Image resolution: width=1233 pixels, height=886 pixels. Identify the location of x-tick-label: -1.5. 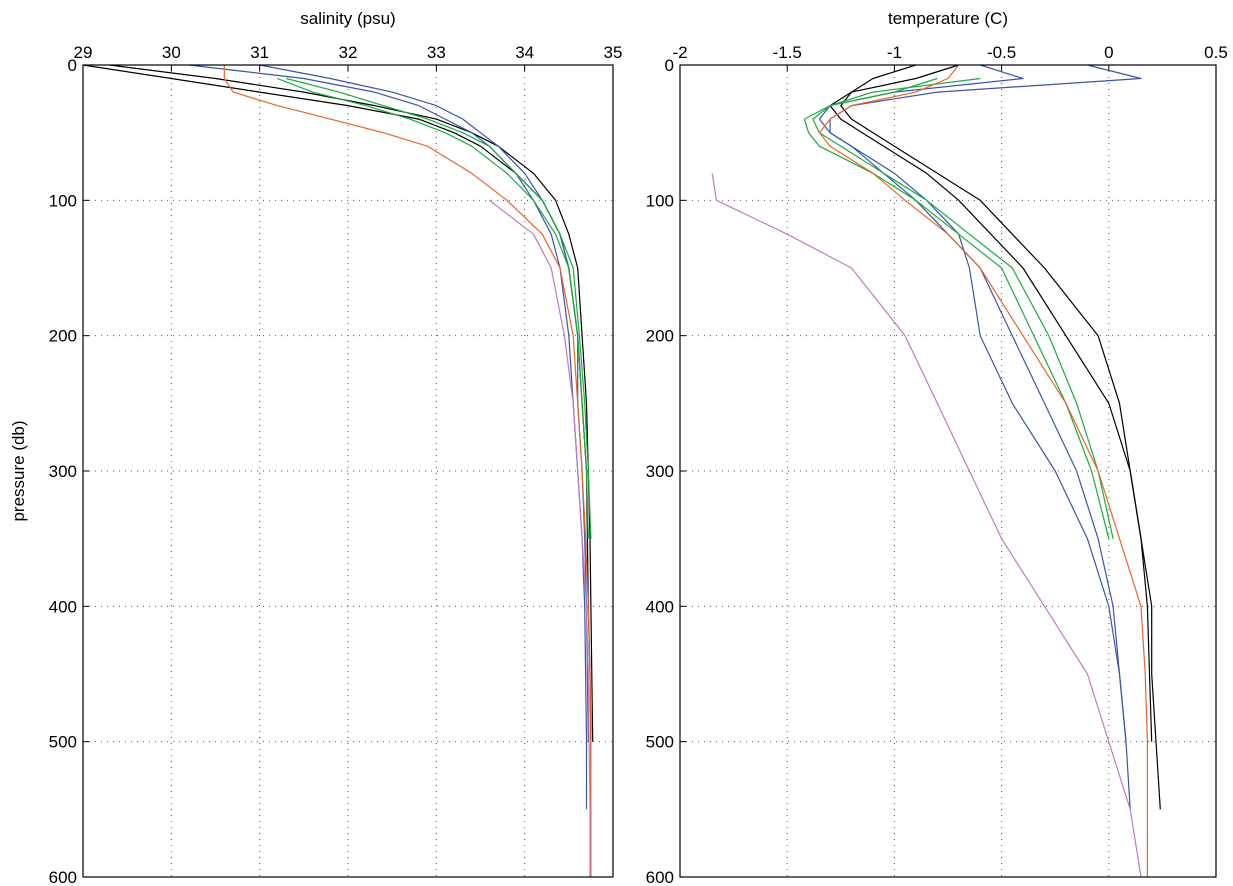
(787, 52).